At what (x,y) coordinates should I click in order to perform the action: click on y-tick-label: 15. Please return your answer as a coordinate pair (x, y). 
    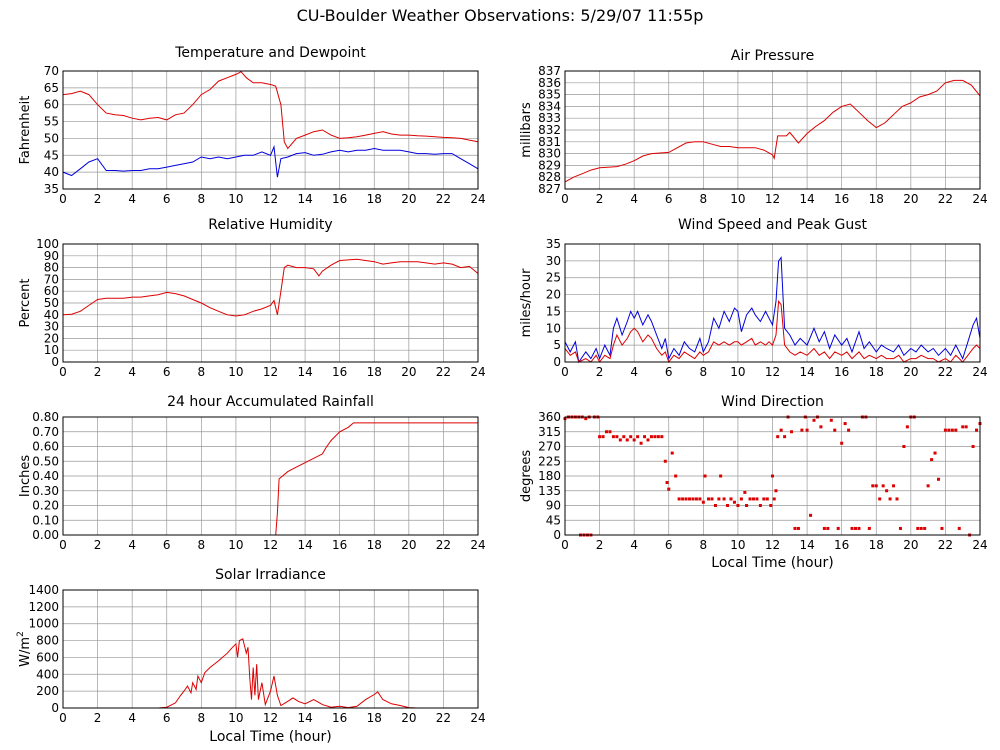
    Looking at the image, I should click on (553, 311).